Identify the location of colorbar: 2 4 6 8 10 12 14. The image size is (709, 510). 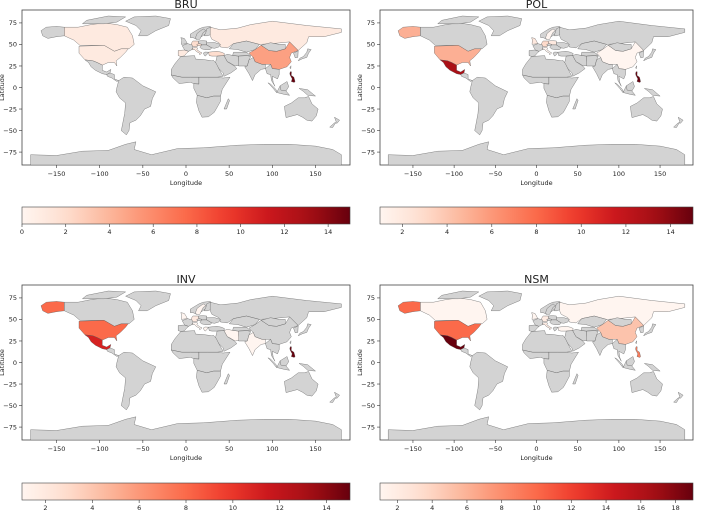
(536, 221).